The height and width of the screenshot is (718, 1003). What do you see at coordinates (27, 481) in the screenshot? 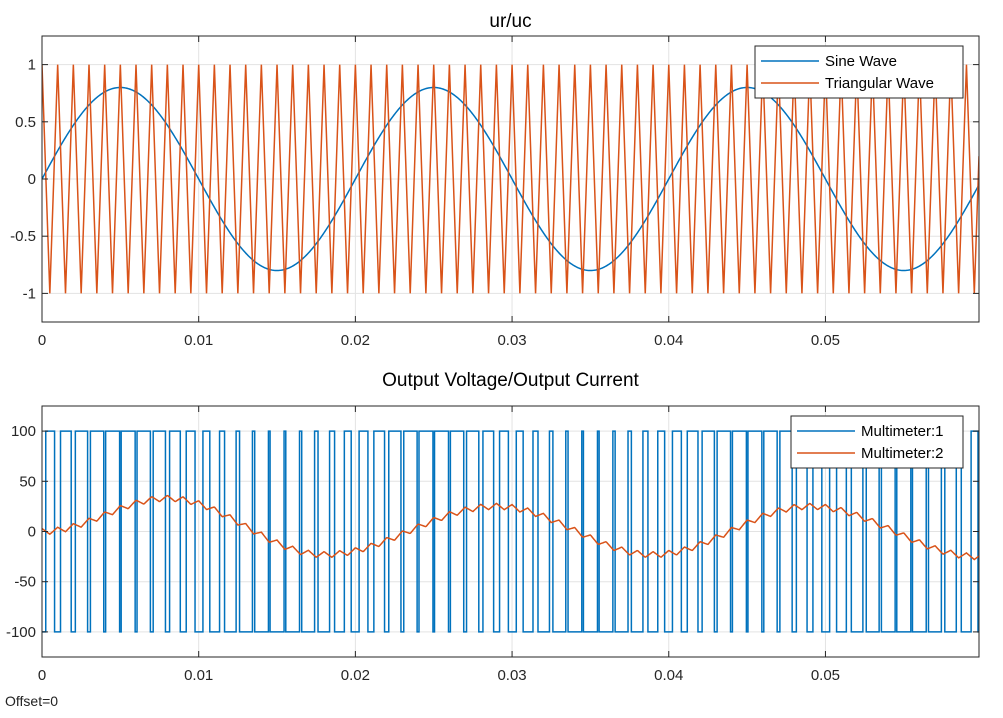
I see `y-tick-label: 50` at bounding box center [27, 481].